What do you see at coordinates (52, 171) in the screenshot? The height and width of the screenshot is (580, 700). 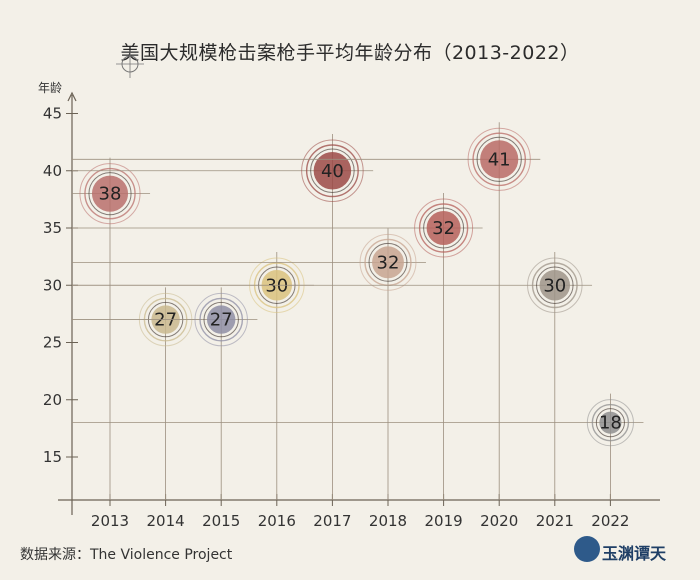 I see `y-tick-label: 40` at bounding box center [52, 171].